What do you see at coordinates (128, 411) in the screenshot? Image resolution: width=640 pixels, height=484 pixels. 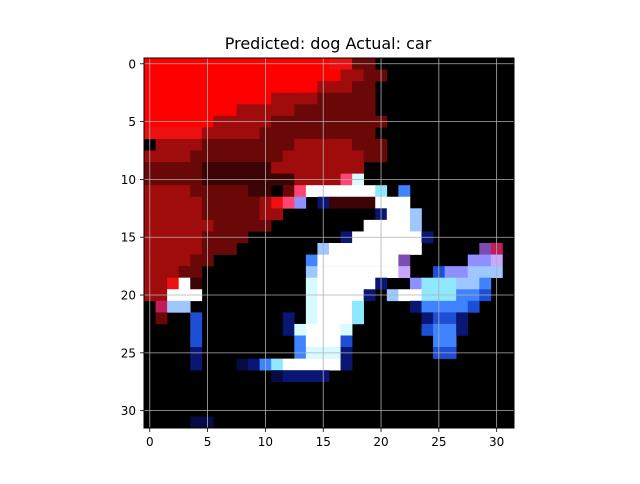 I see `y-tick-label: 30` at bounding box center [128, 411].